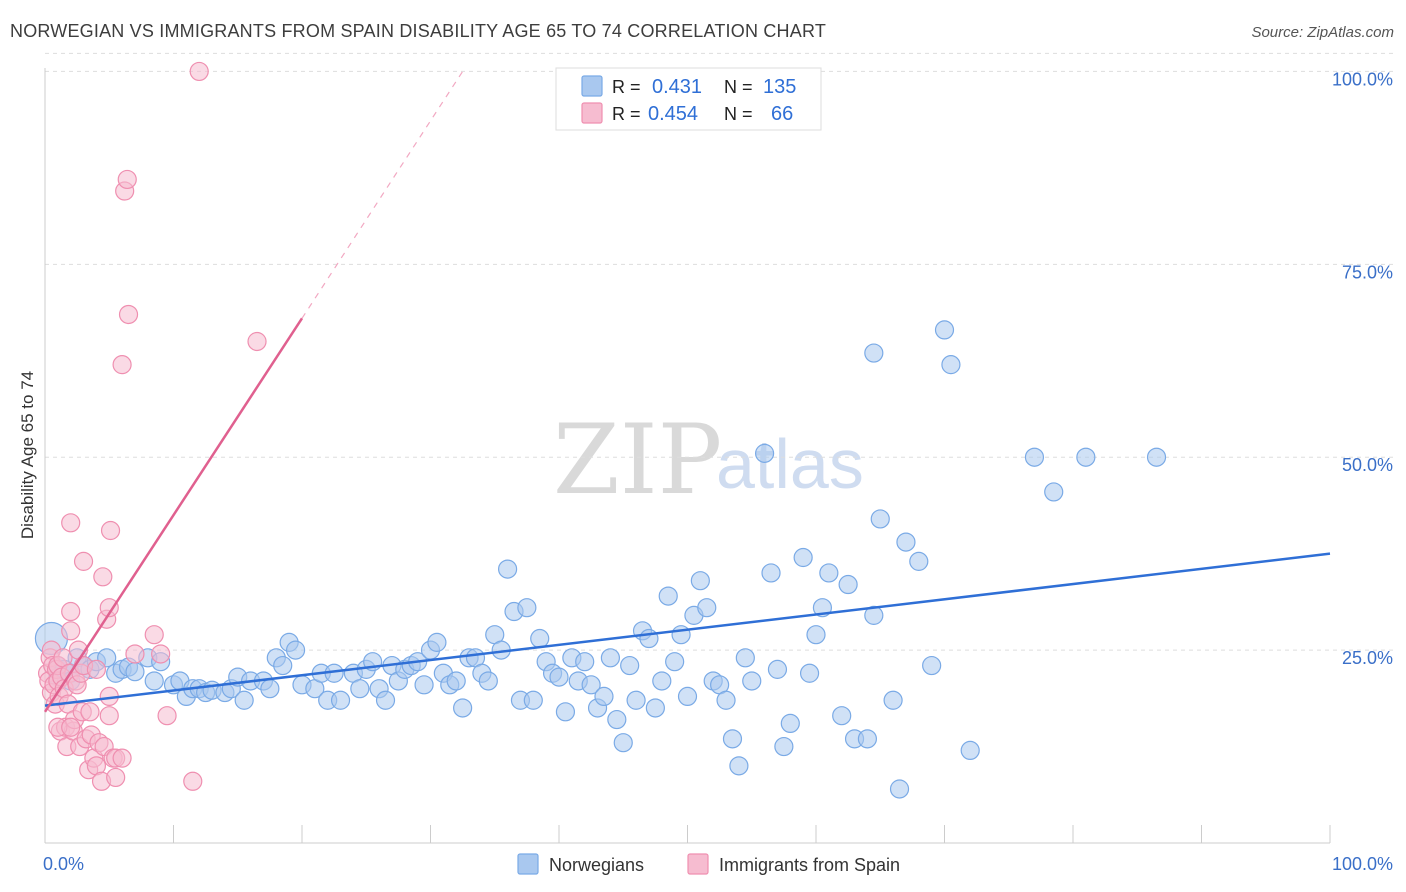  I want to click on legend-swatch-immigrants-from-spain, so click(698, 864).